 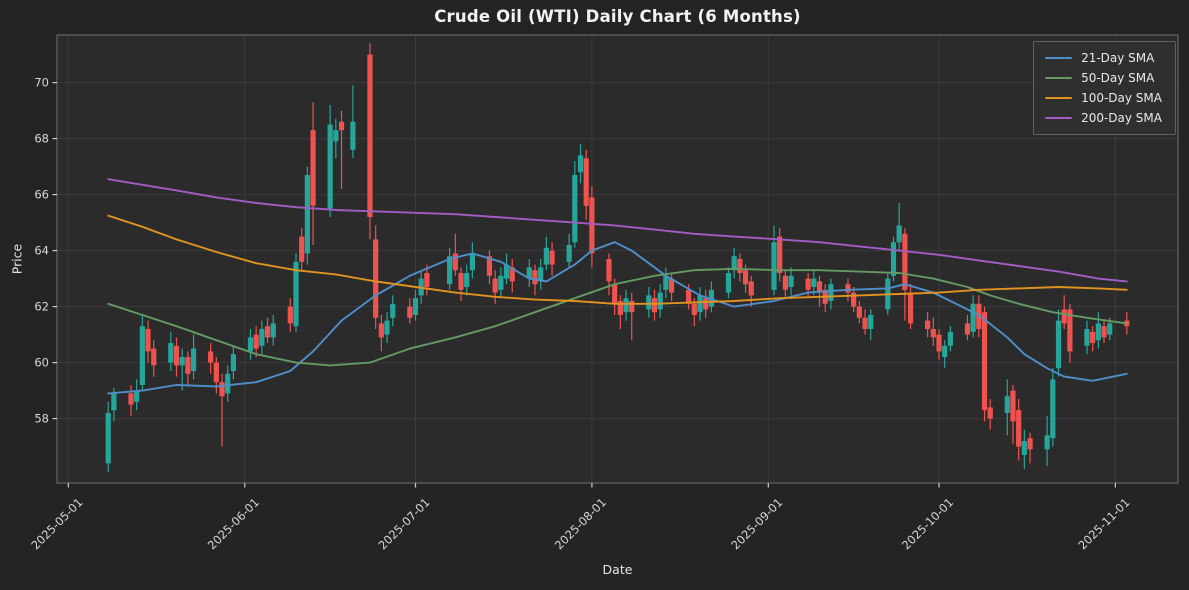 I want to click on y-tick-label: 58, so click(x=41, y=419).